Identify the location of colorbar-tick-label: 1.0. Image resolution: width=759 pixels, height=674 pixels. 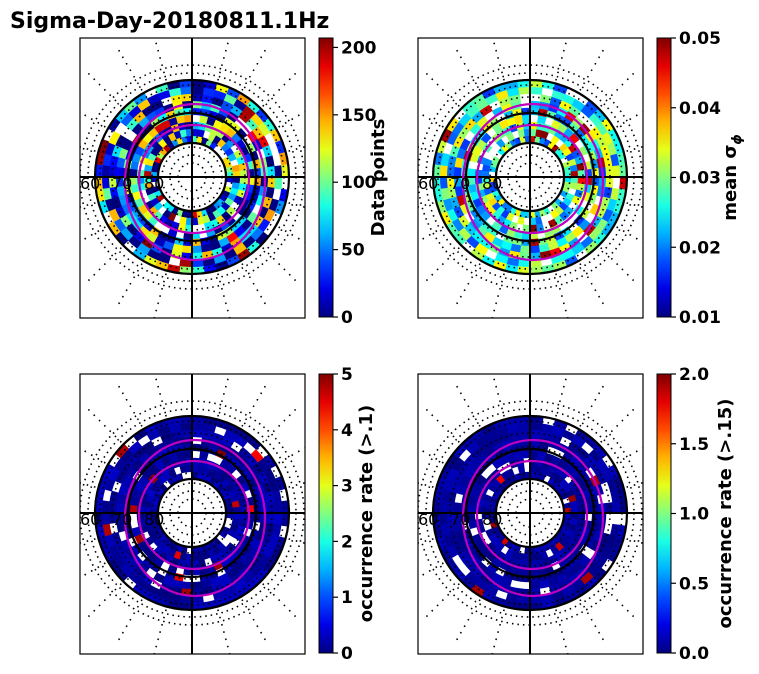
(694, 515).